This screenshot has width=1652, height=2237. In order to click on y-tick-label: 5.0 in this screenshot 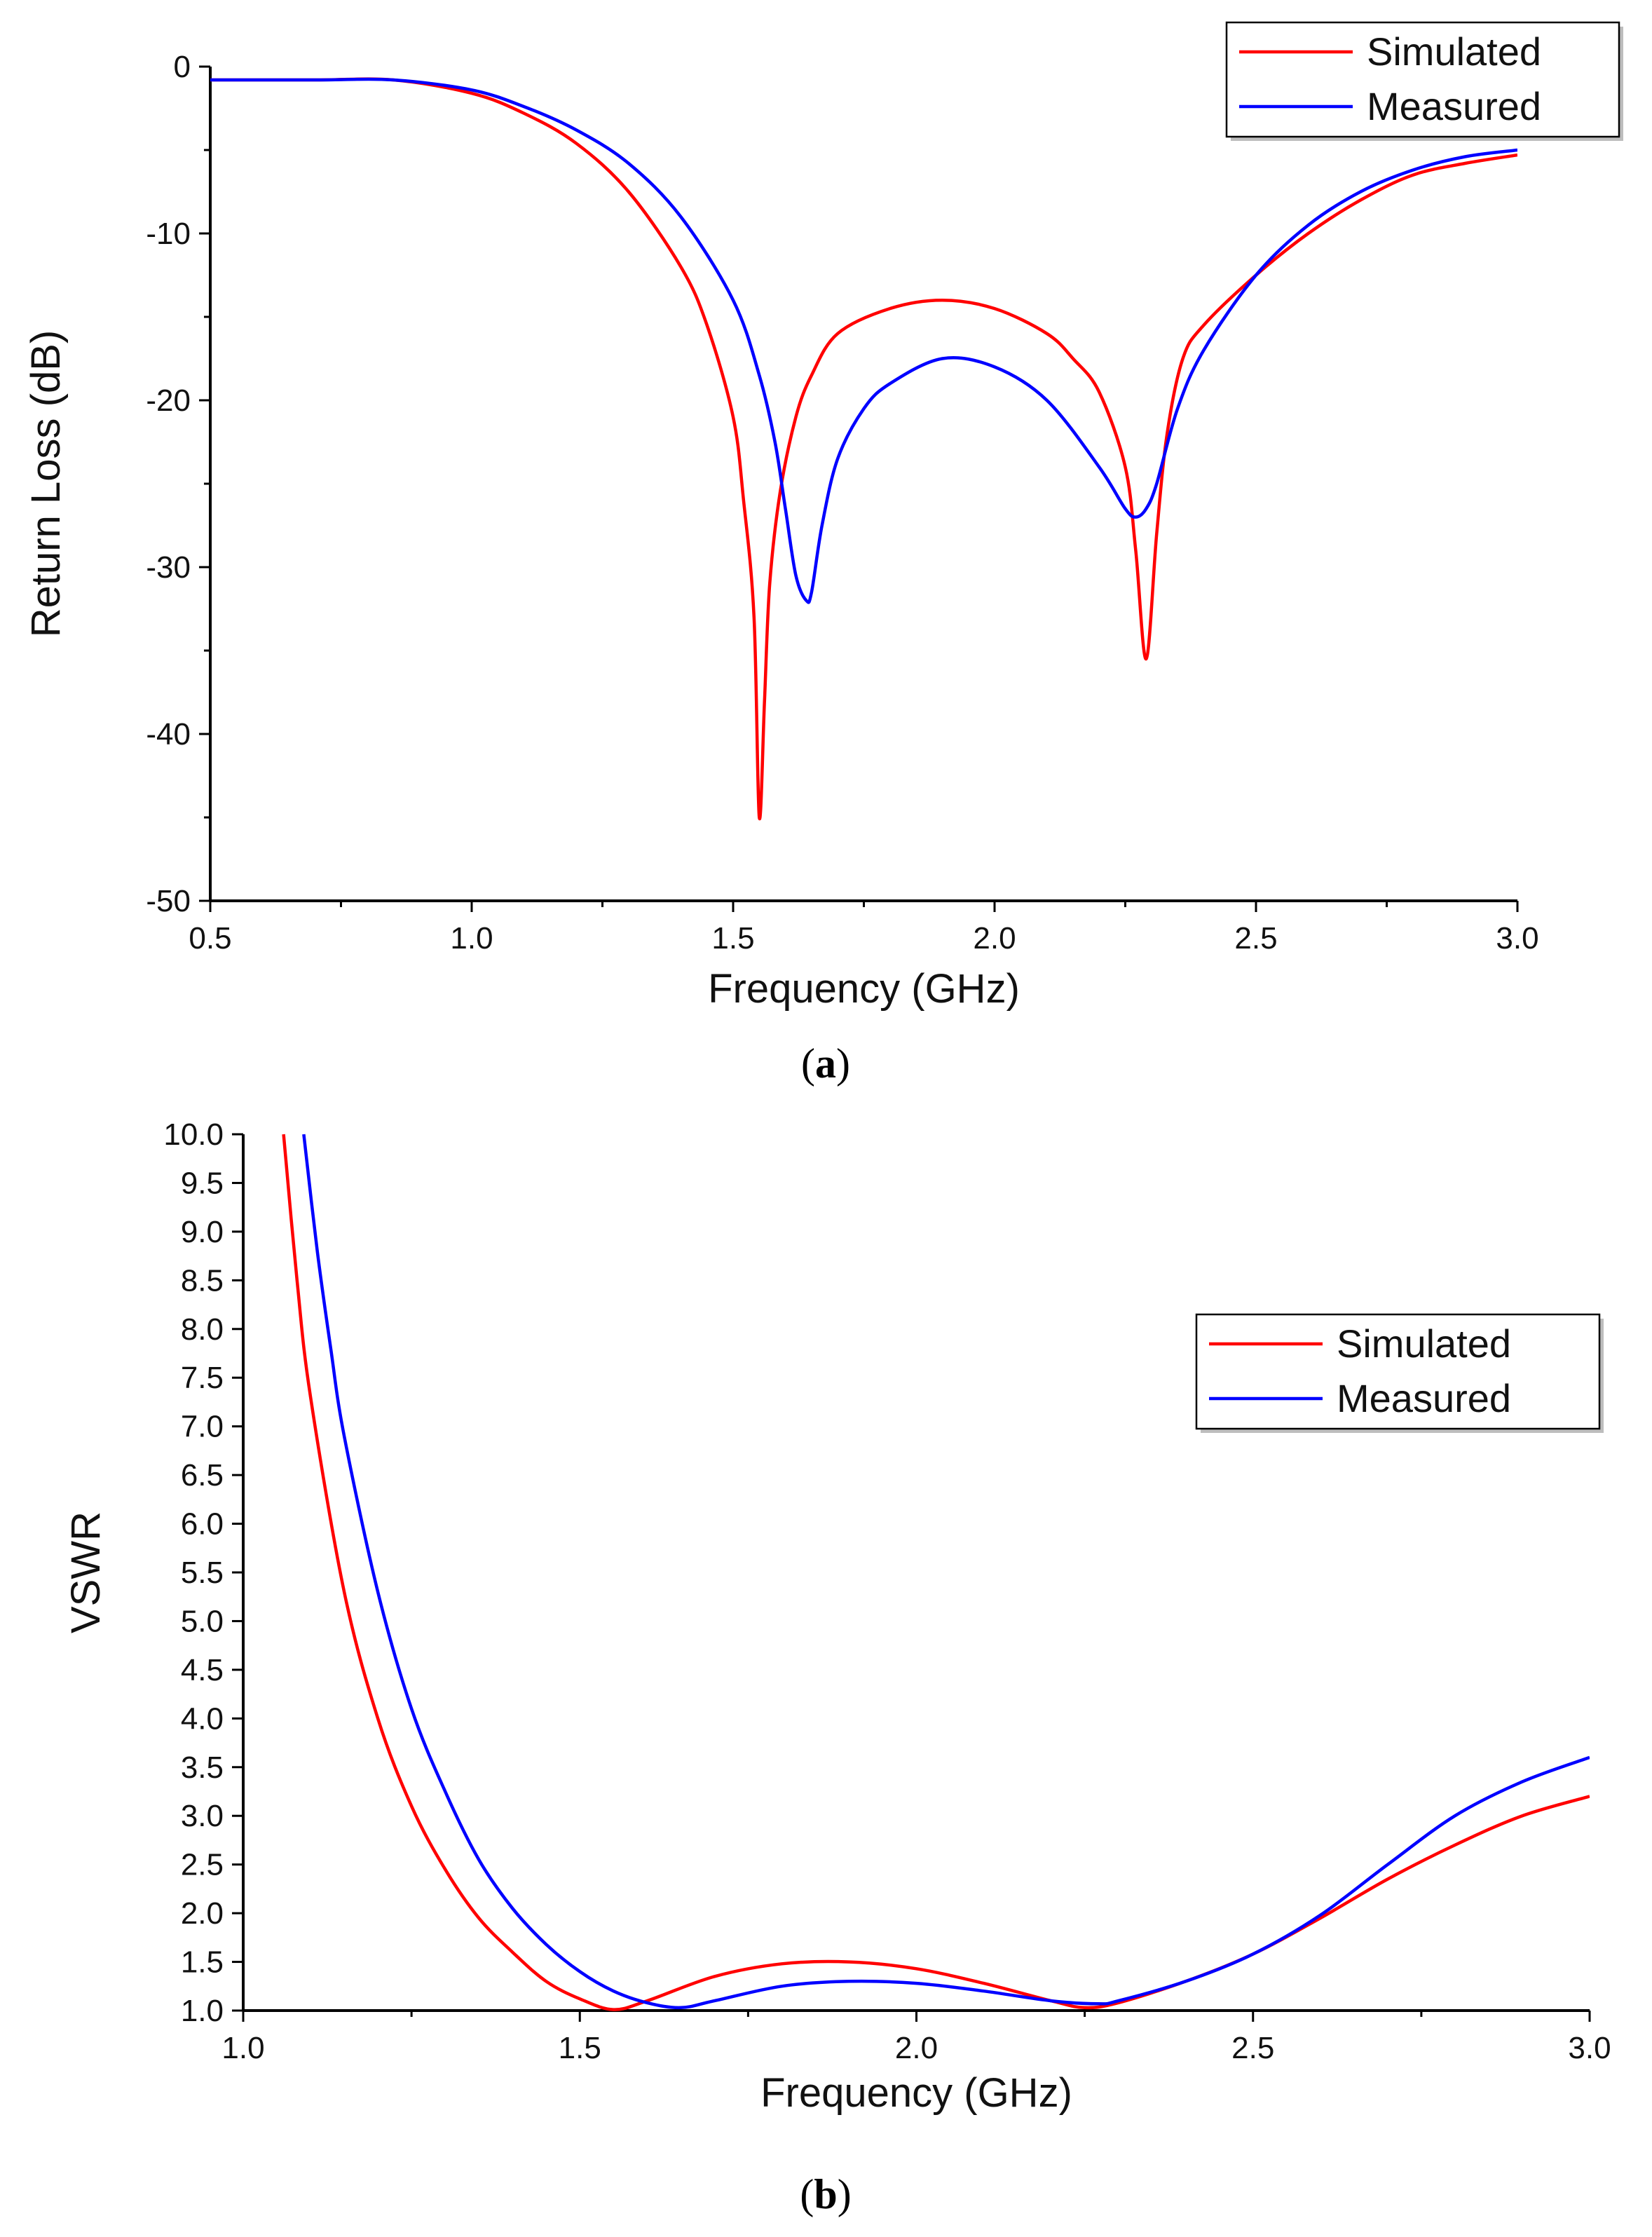, I will do `click(202, 1621)`.